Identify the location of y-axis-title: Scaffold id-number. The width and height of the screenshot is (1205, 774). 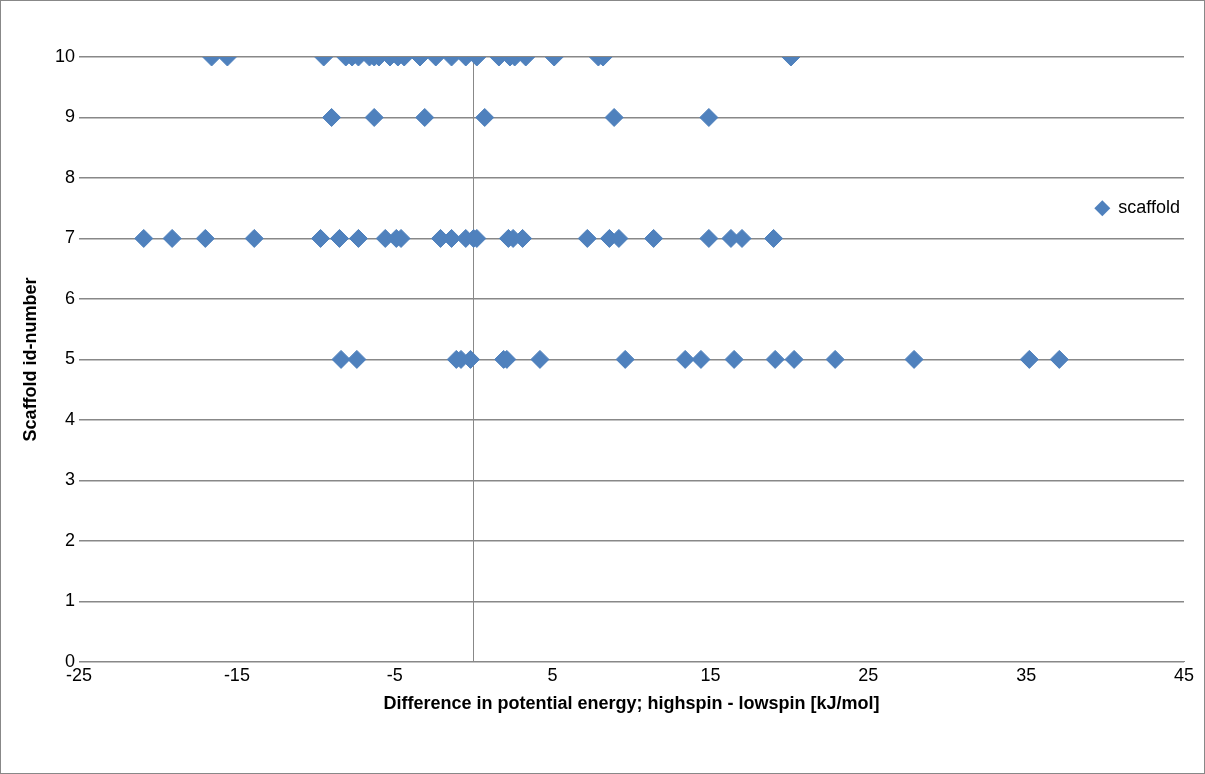
(29, 359).